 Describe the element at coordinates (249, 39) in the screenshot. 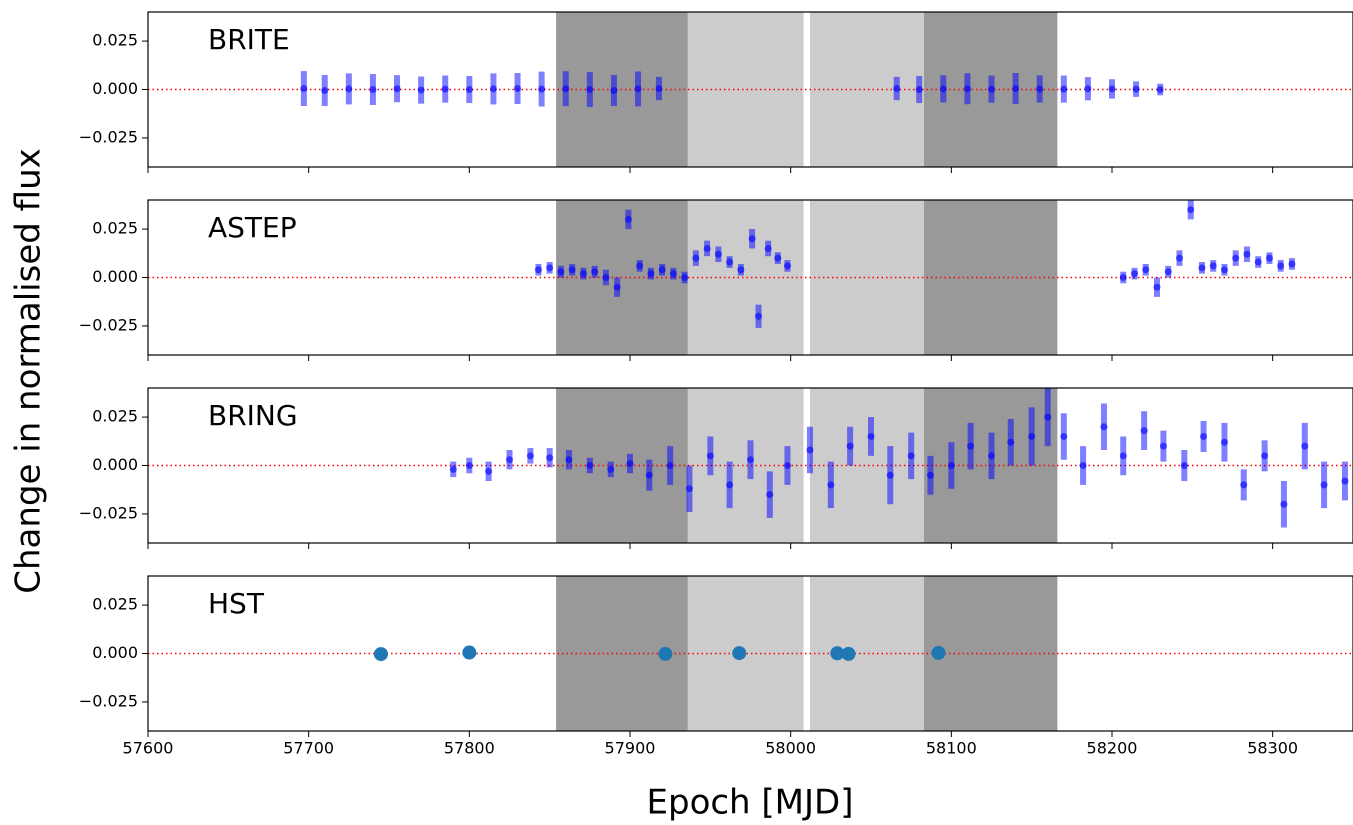

I see `panel-title: BRITE` at that location.